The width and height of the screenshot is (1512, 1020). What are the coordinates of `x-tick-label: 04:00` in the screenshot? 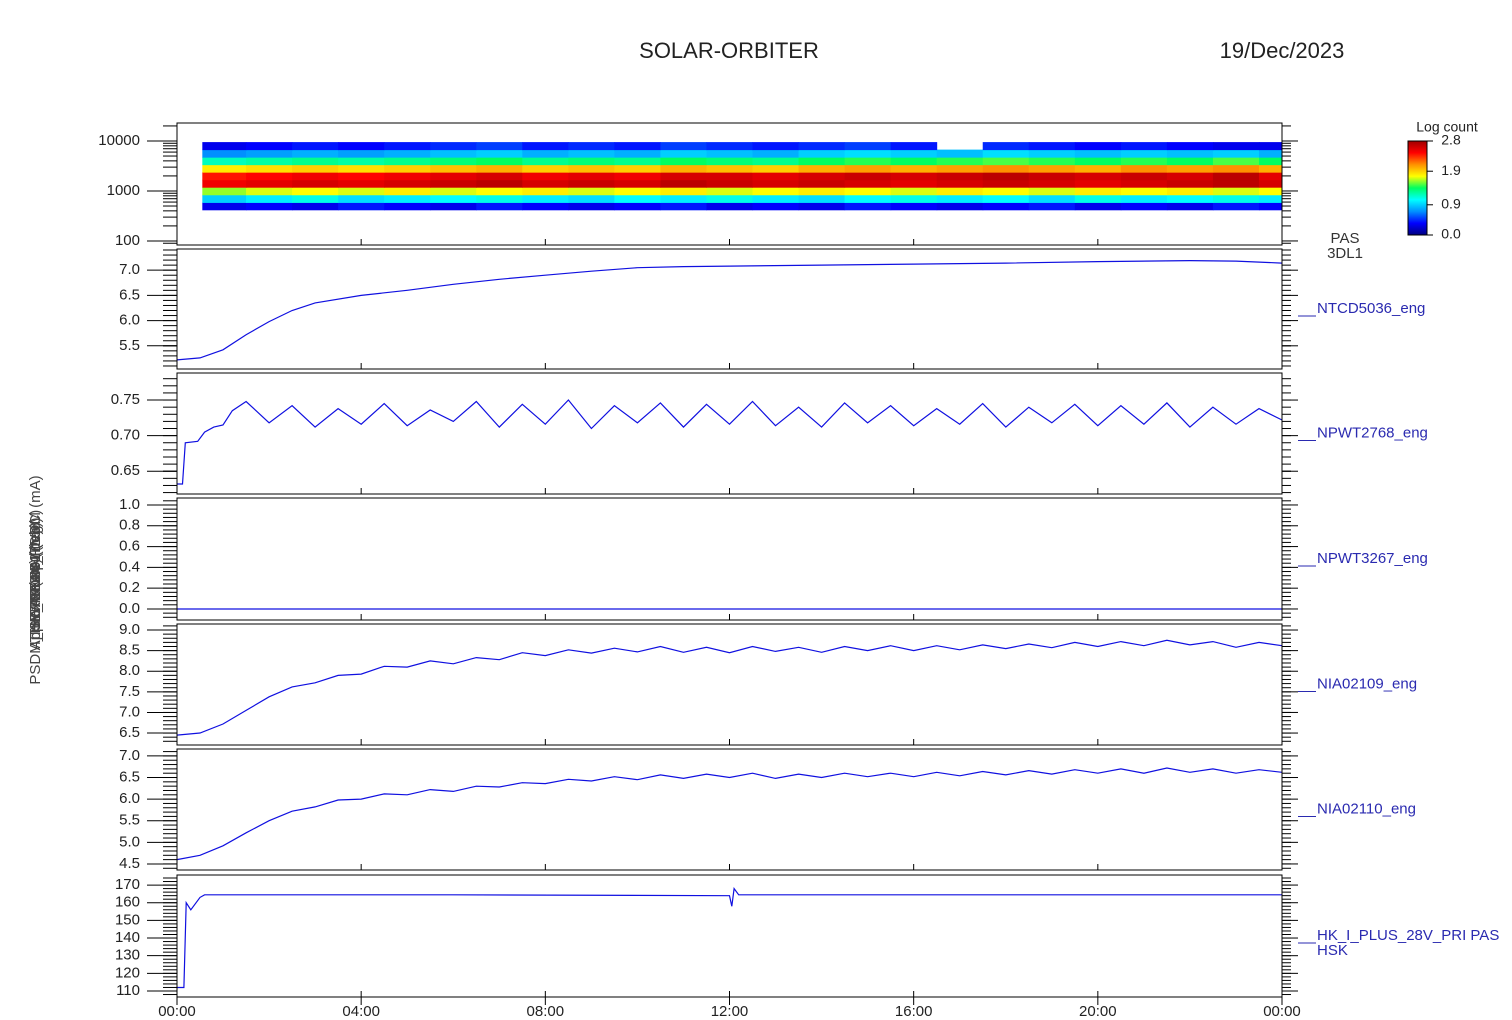 It's located at (361, 1011).